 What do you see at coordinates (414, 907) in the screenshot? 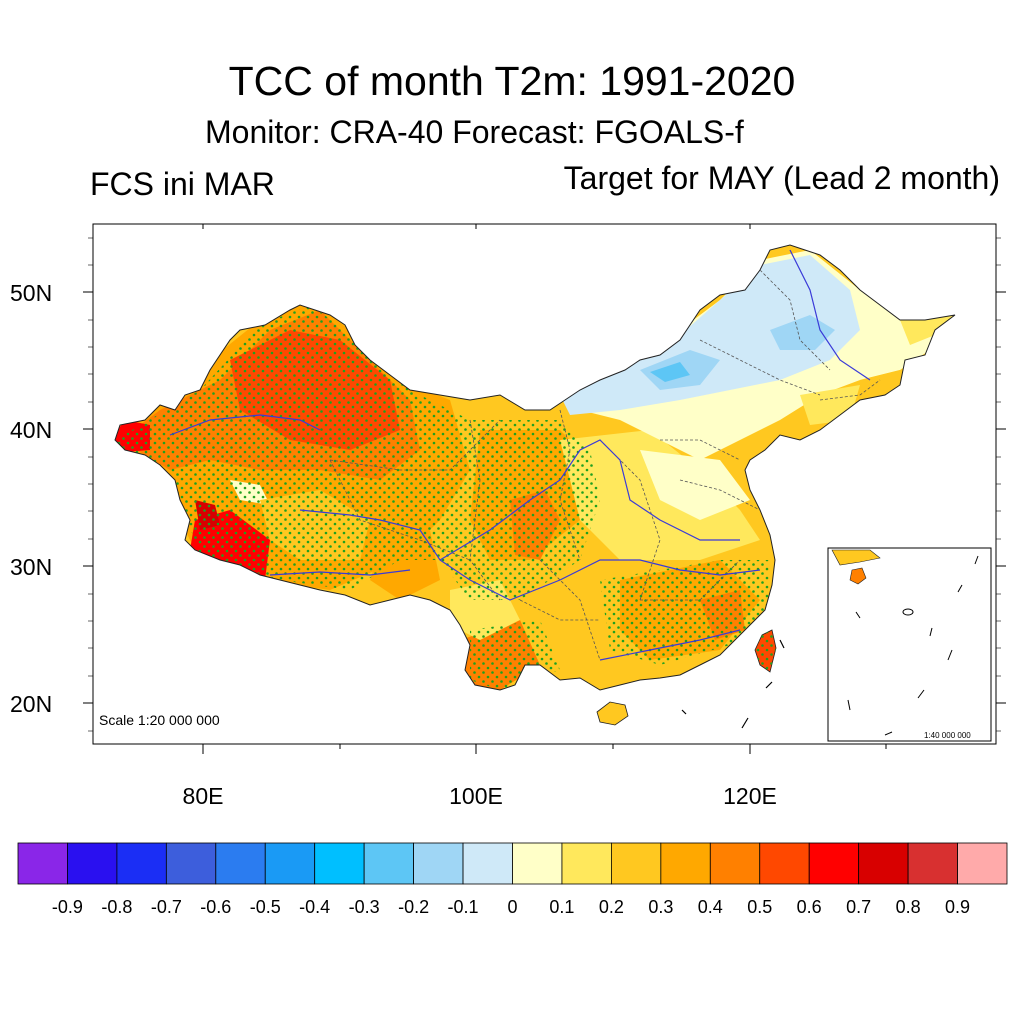
I see `colorbar-tick-label: -0.2` at bounding box center [414, 907].